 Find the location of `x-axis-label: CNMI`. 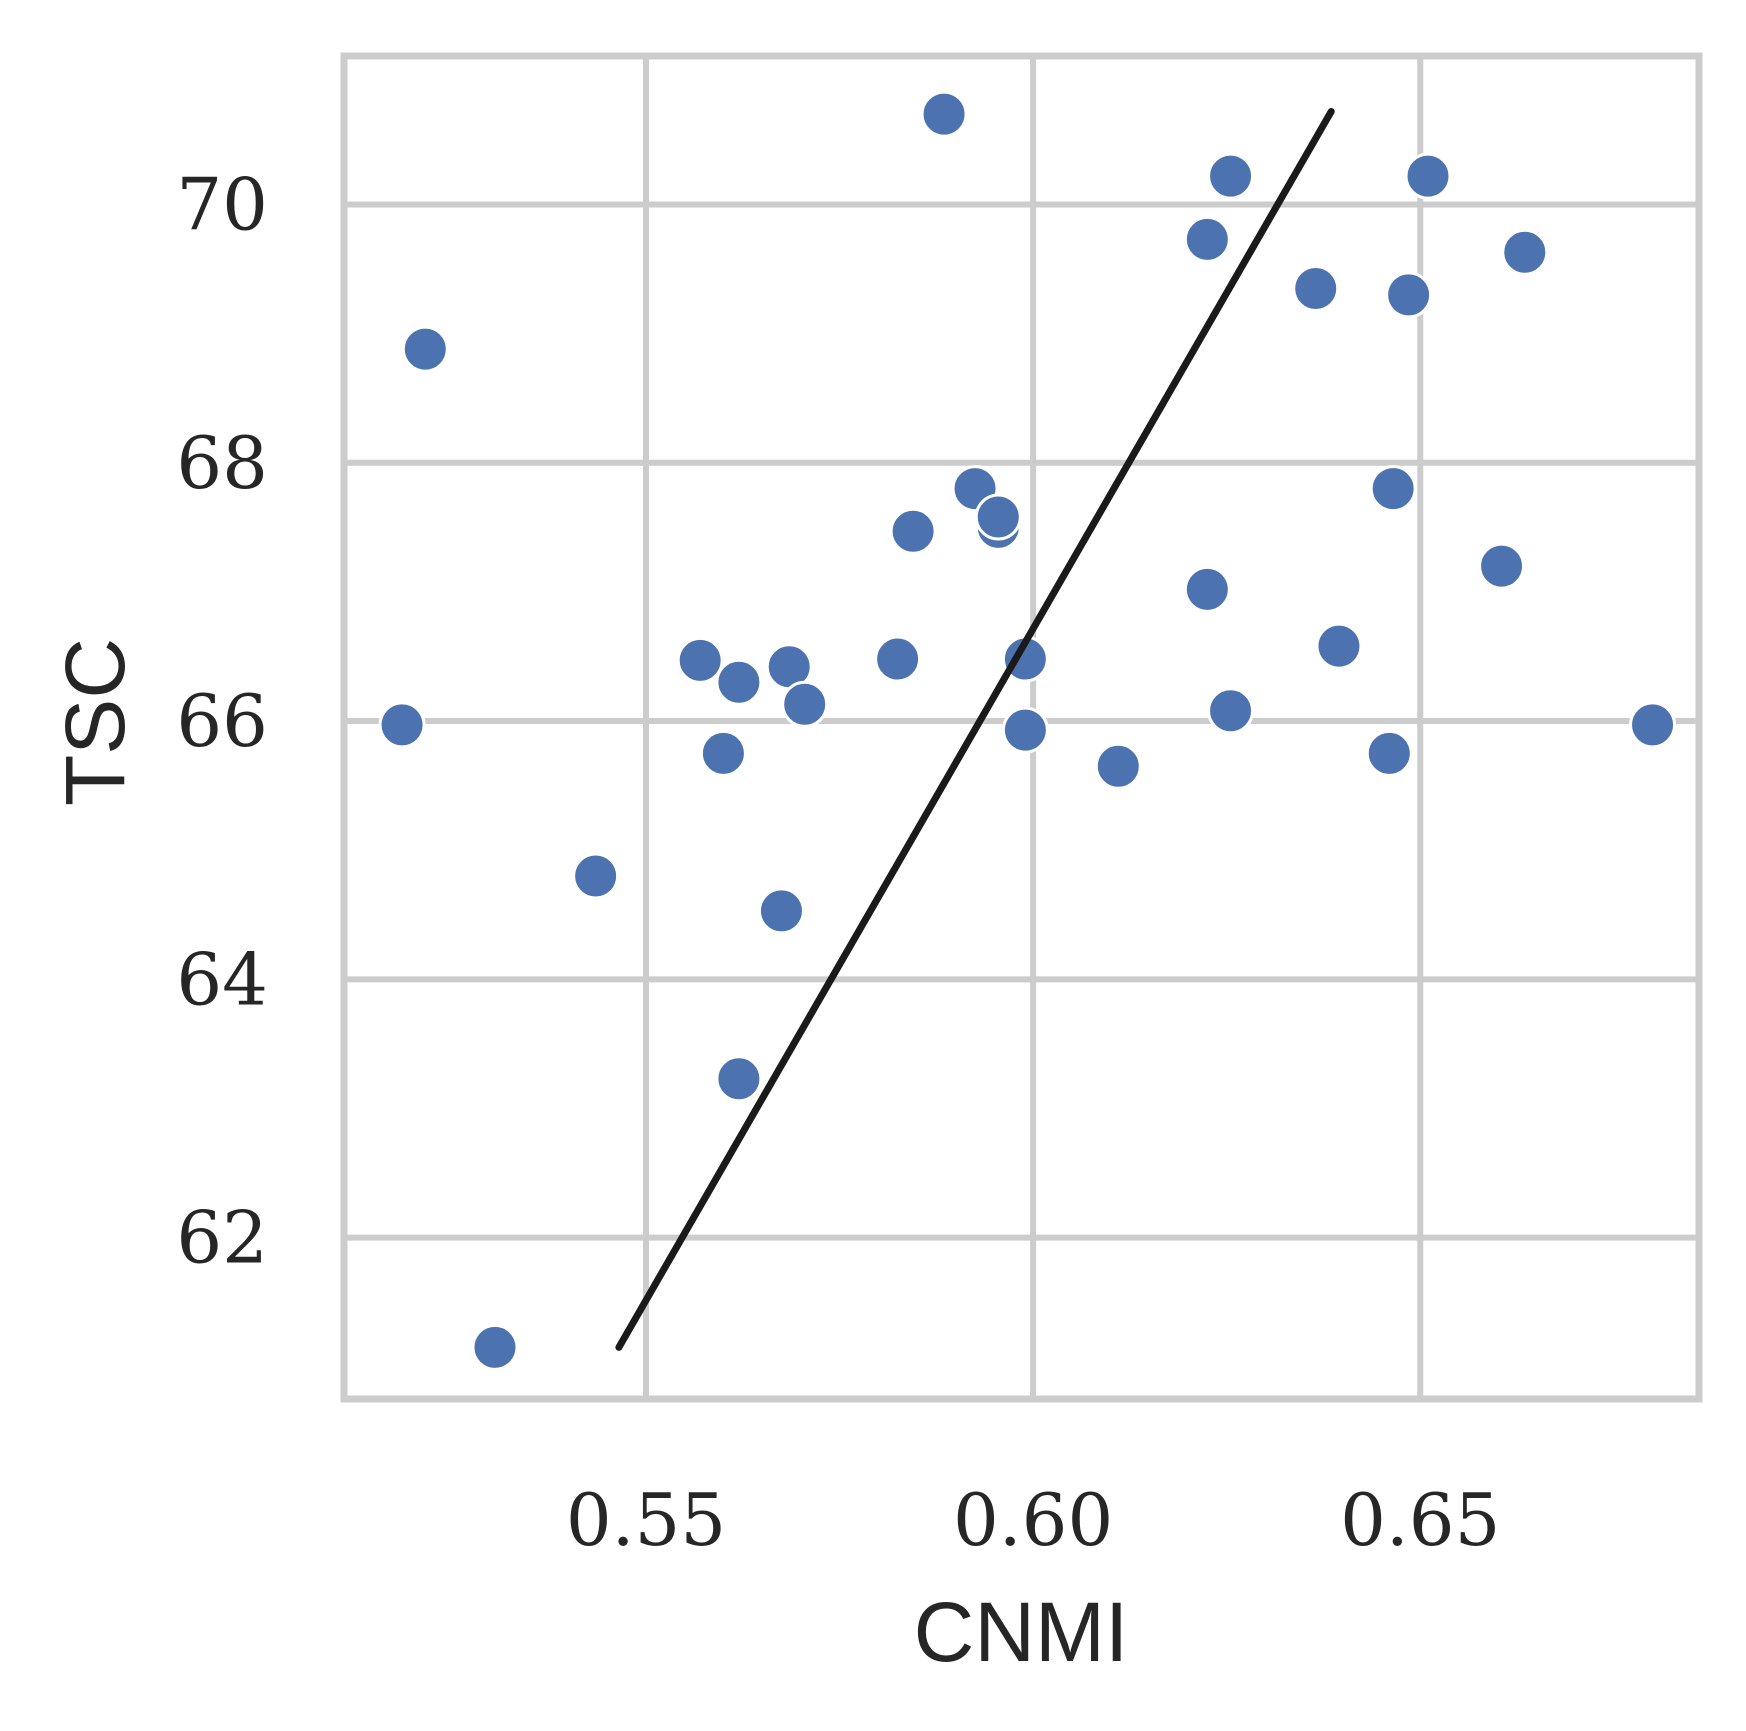

x-axis-label: CNMI is located at coordinates (1021, 1632).